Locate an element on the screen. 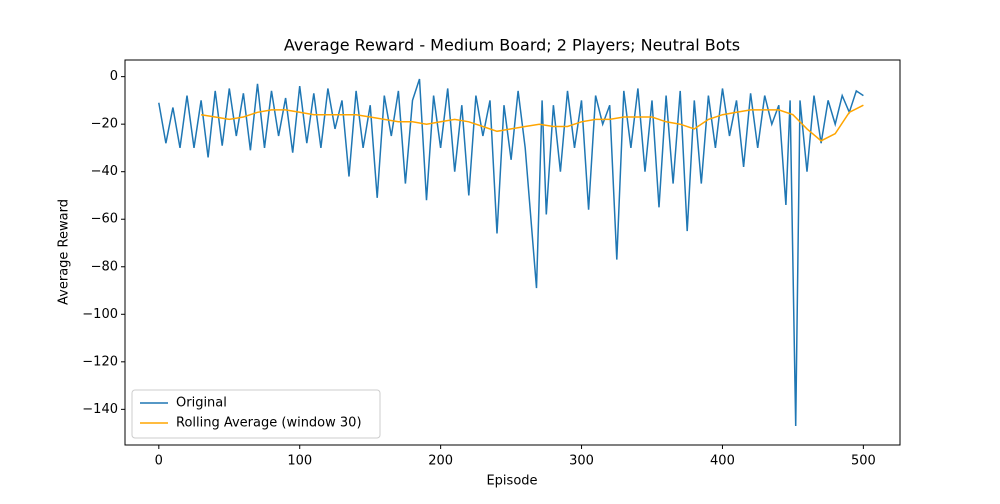 The image size is (1000, 504). x-tick-label: 500 is located at coordinates (863, 461).